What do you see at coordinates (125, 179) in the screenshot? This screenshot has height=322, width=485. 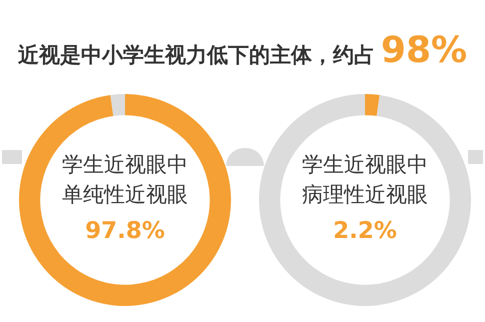 I see `slice-label: 学生近视眼中单纯性近视眼` at bounding box center [125, 179].